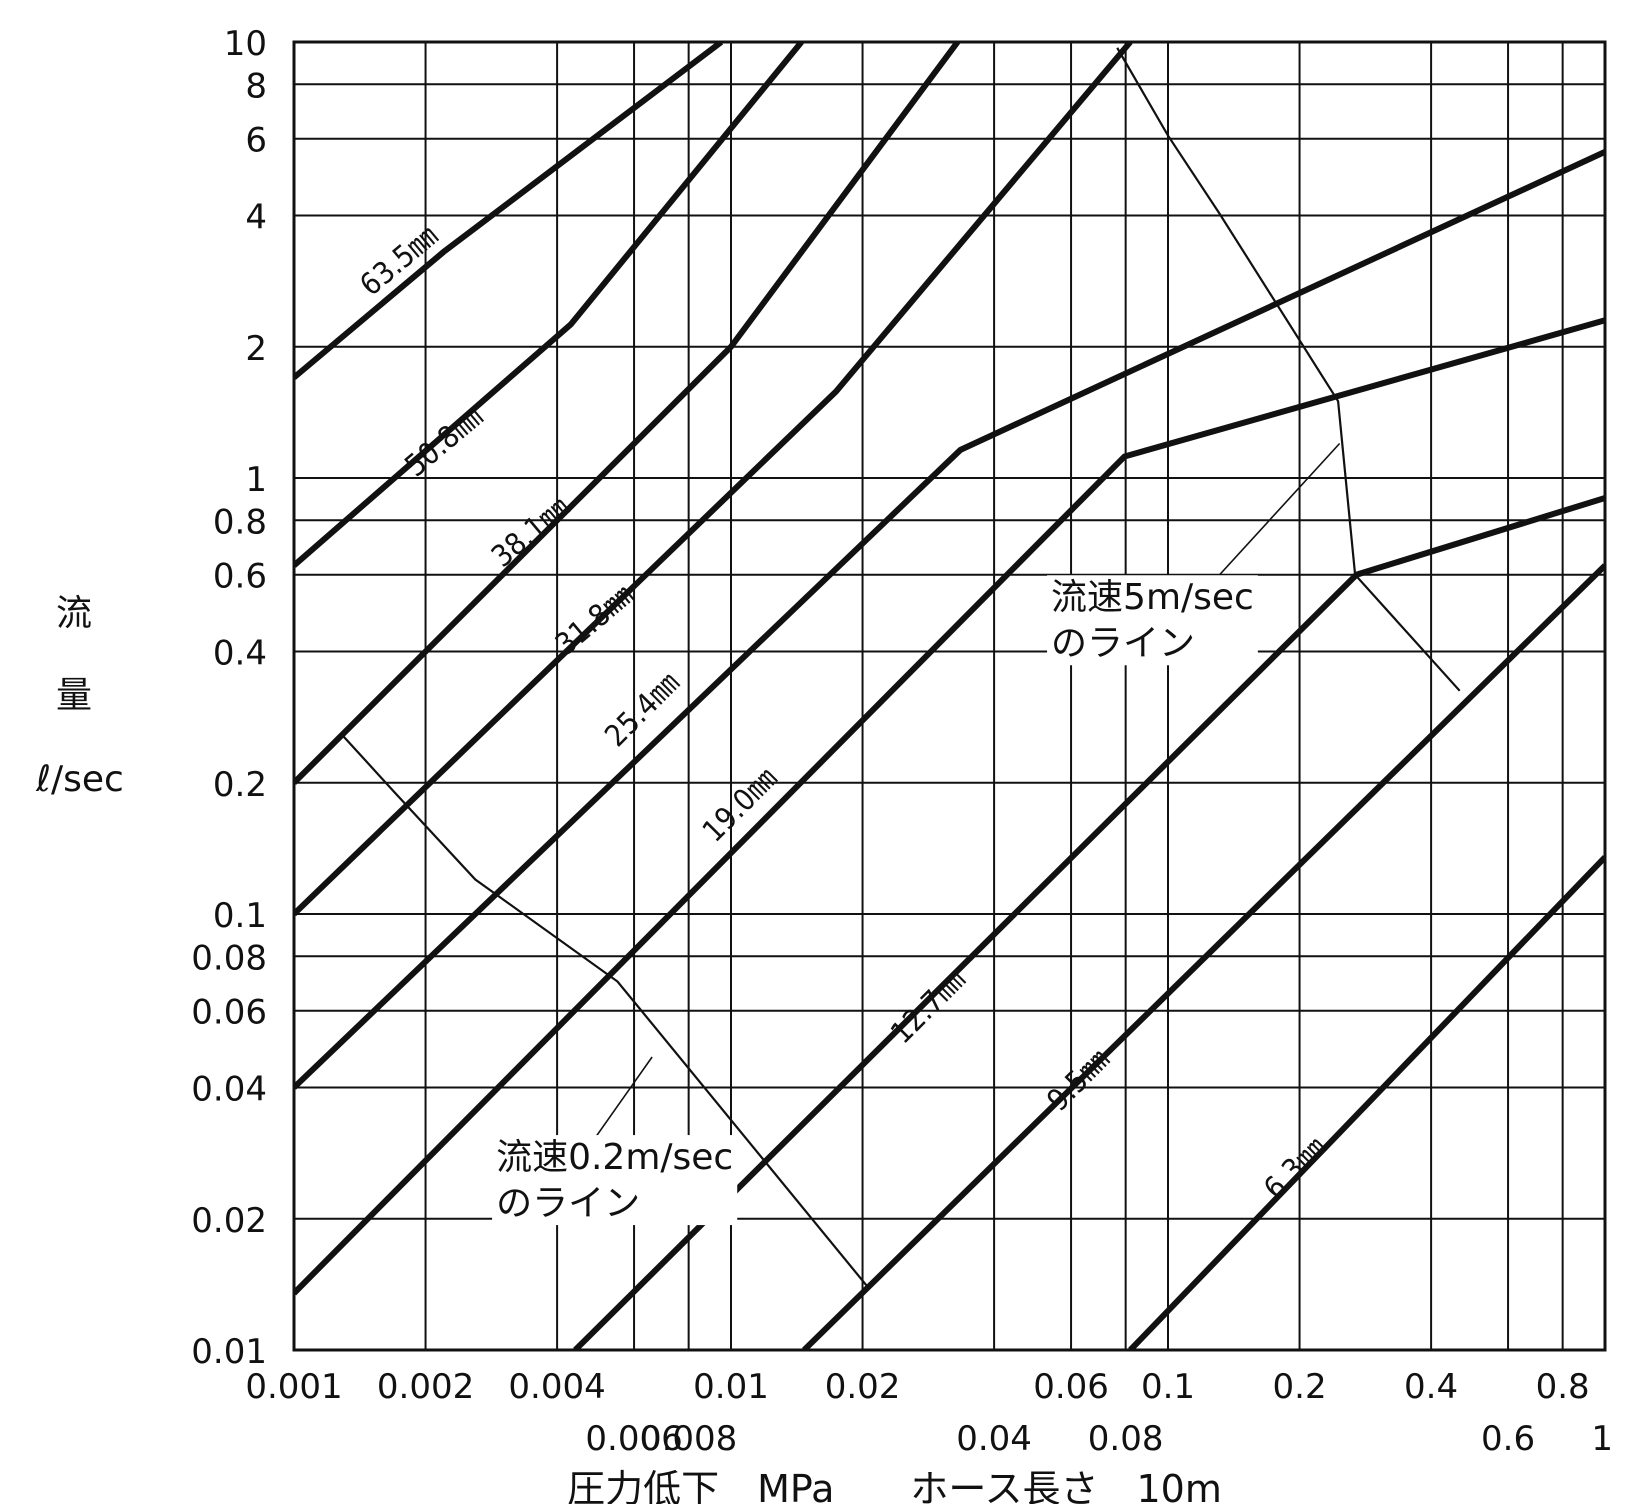 The height and width of the screenshot is (1504, 1649). Describe the element at coordinates (1071, 1387) in the screenshot. I see `x-tick-label: 0.06` at that location.